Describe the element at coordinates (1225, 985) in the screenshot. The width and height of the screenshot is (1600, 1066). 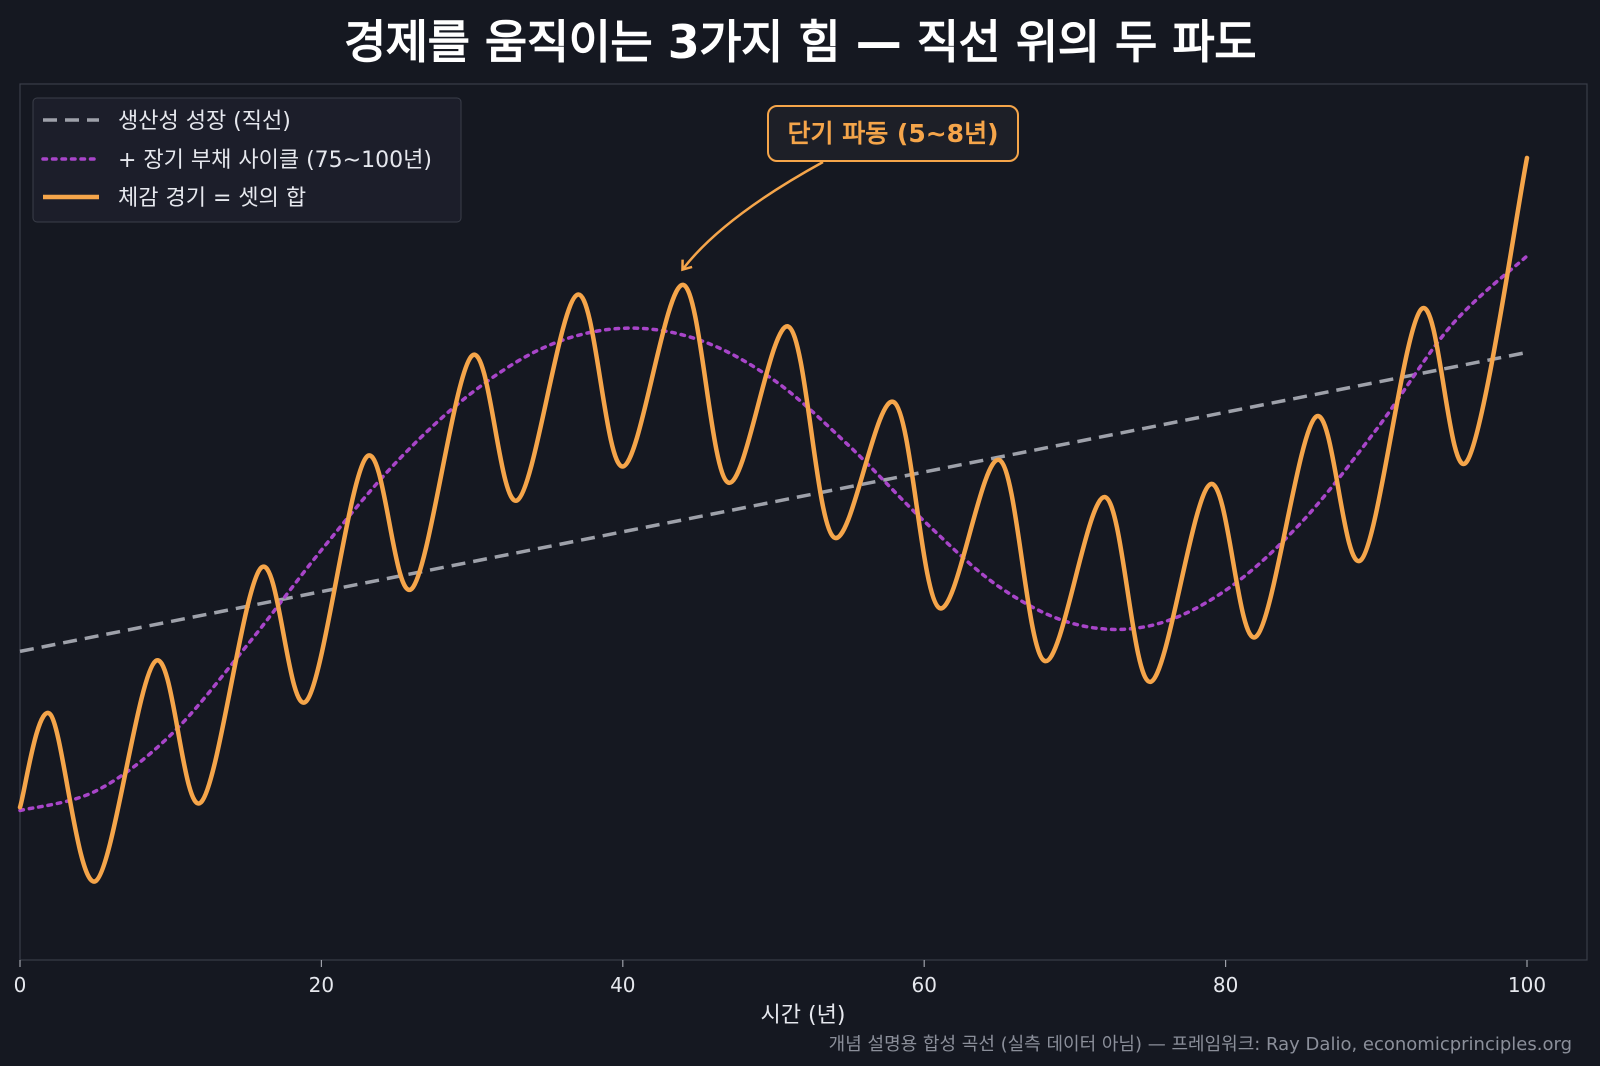
I see `x-tick-label: 80` at that location.